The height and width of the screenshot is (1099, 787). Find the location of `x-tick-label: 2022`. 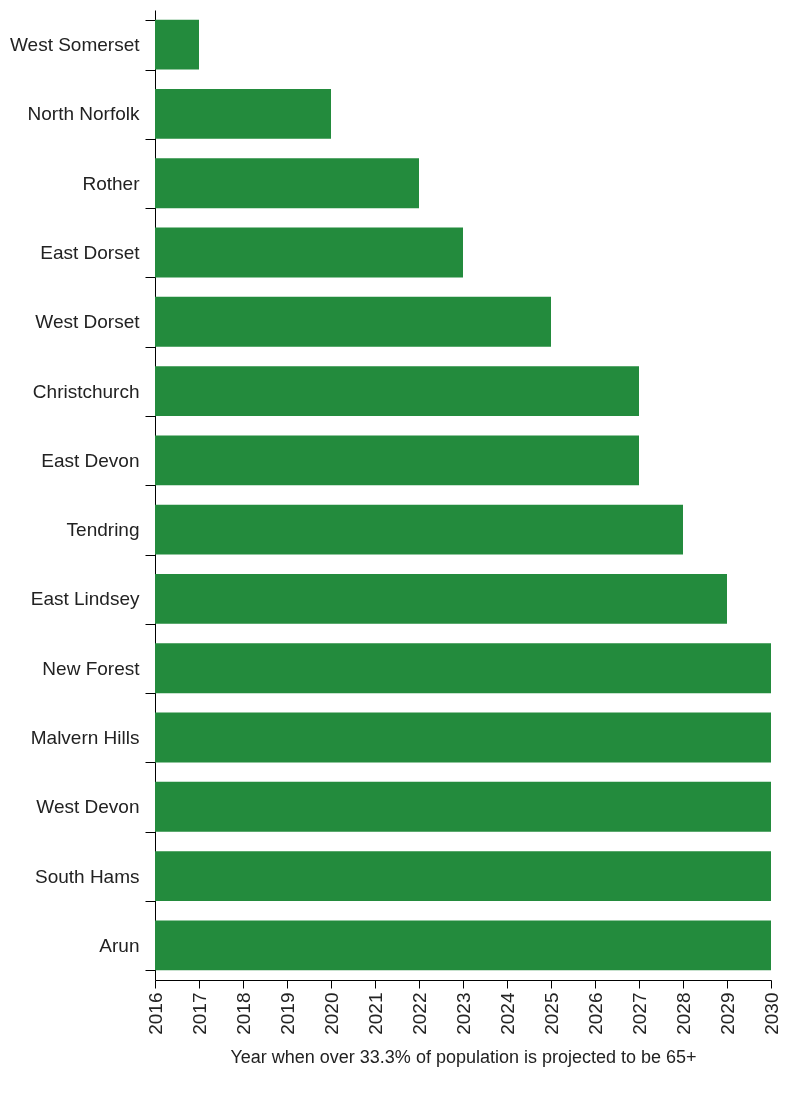

x-tick-label: 2022 is located at coordinates (419, 1013).